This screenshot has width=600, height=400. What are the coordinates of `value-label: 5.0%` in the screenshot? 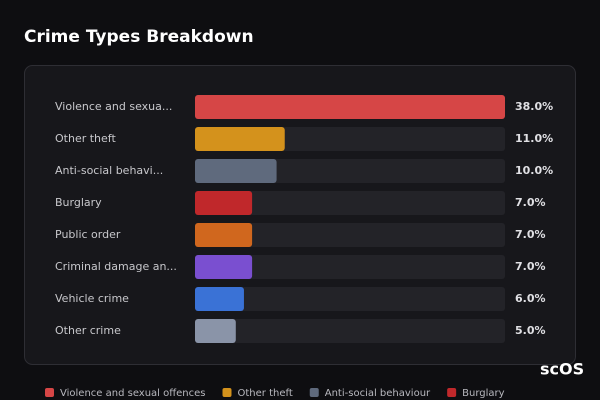 It's located at (530, 330).